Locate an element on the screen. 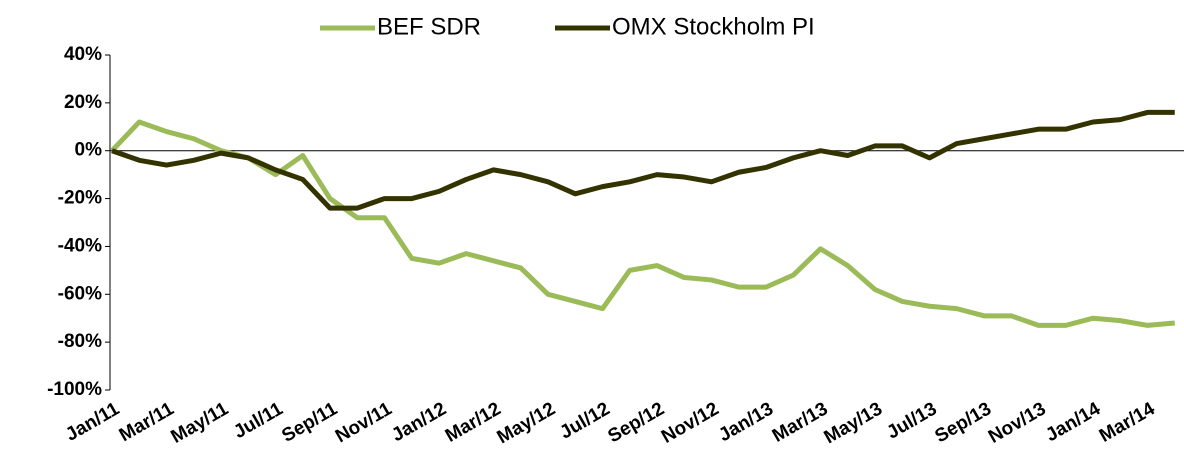  x-tick-label: May/12 is located at coordinates (526, 423).